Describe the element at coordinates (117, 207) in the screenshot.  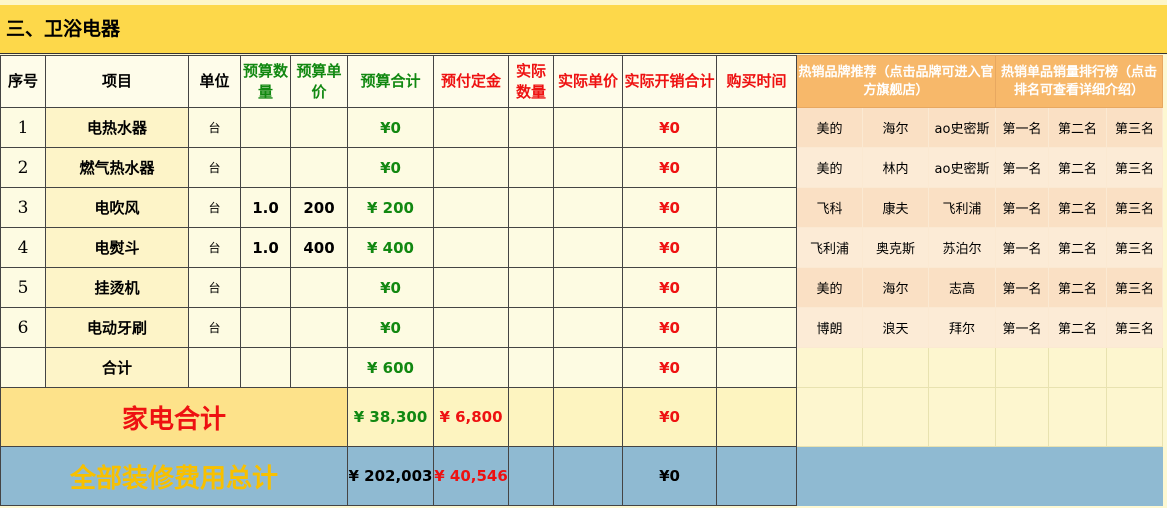
I see `item-cell: 电吹风` at that location.